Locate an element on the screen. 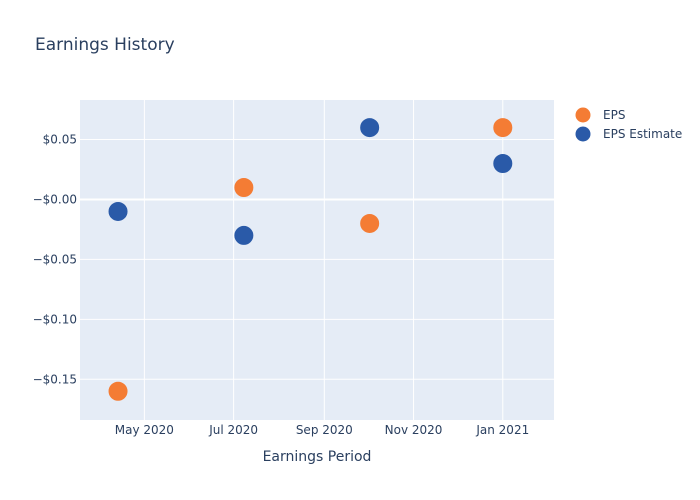 The image size is (700, 500). x-axis-title: Earnings Period is located at coordinates (317, 457).